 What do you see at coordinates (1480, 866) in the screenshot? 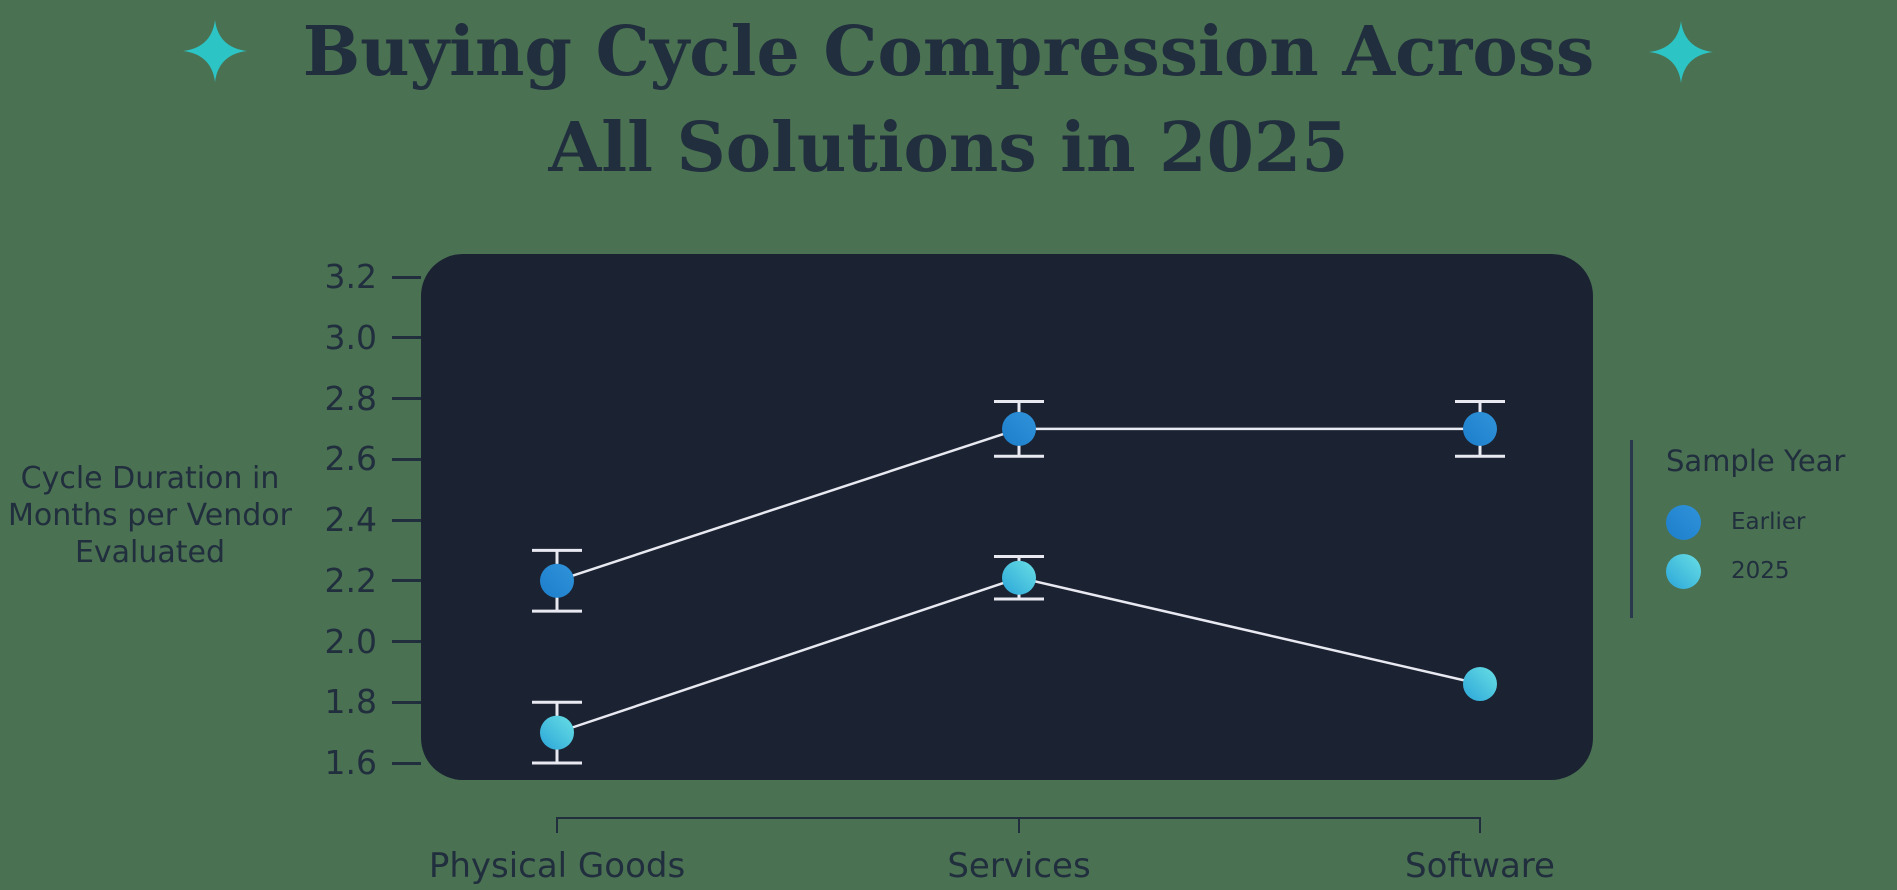
I see `x-category-label: Software` at bounding box center [1480, 866].